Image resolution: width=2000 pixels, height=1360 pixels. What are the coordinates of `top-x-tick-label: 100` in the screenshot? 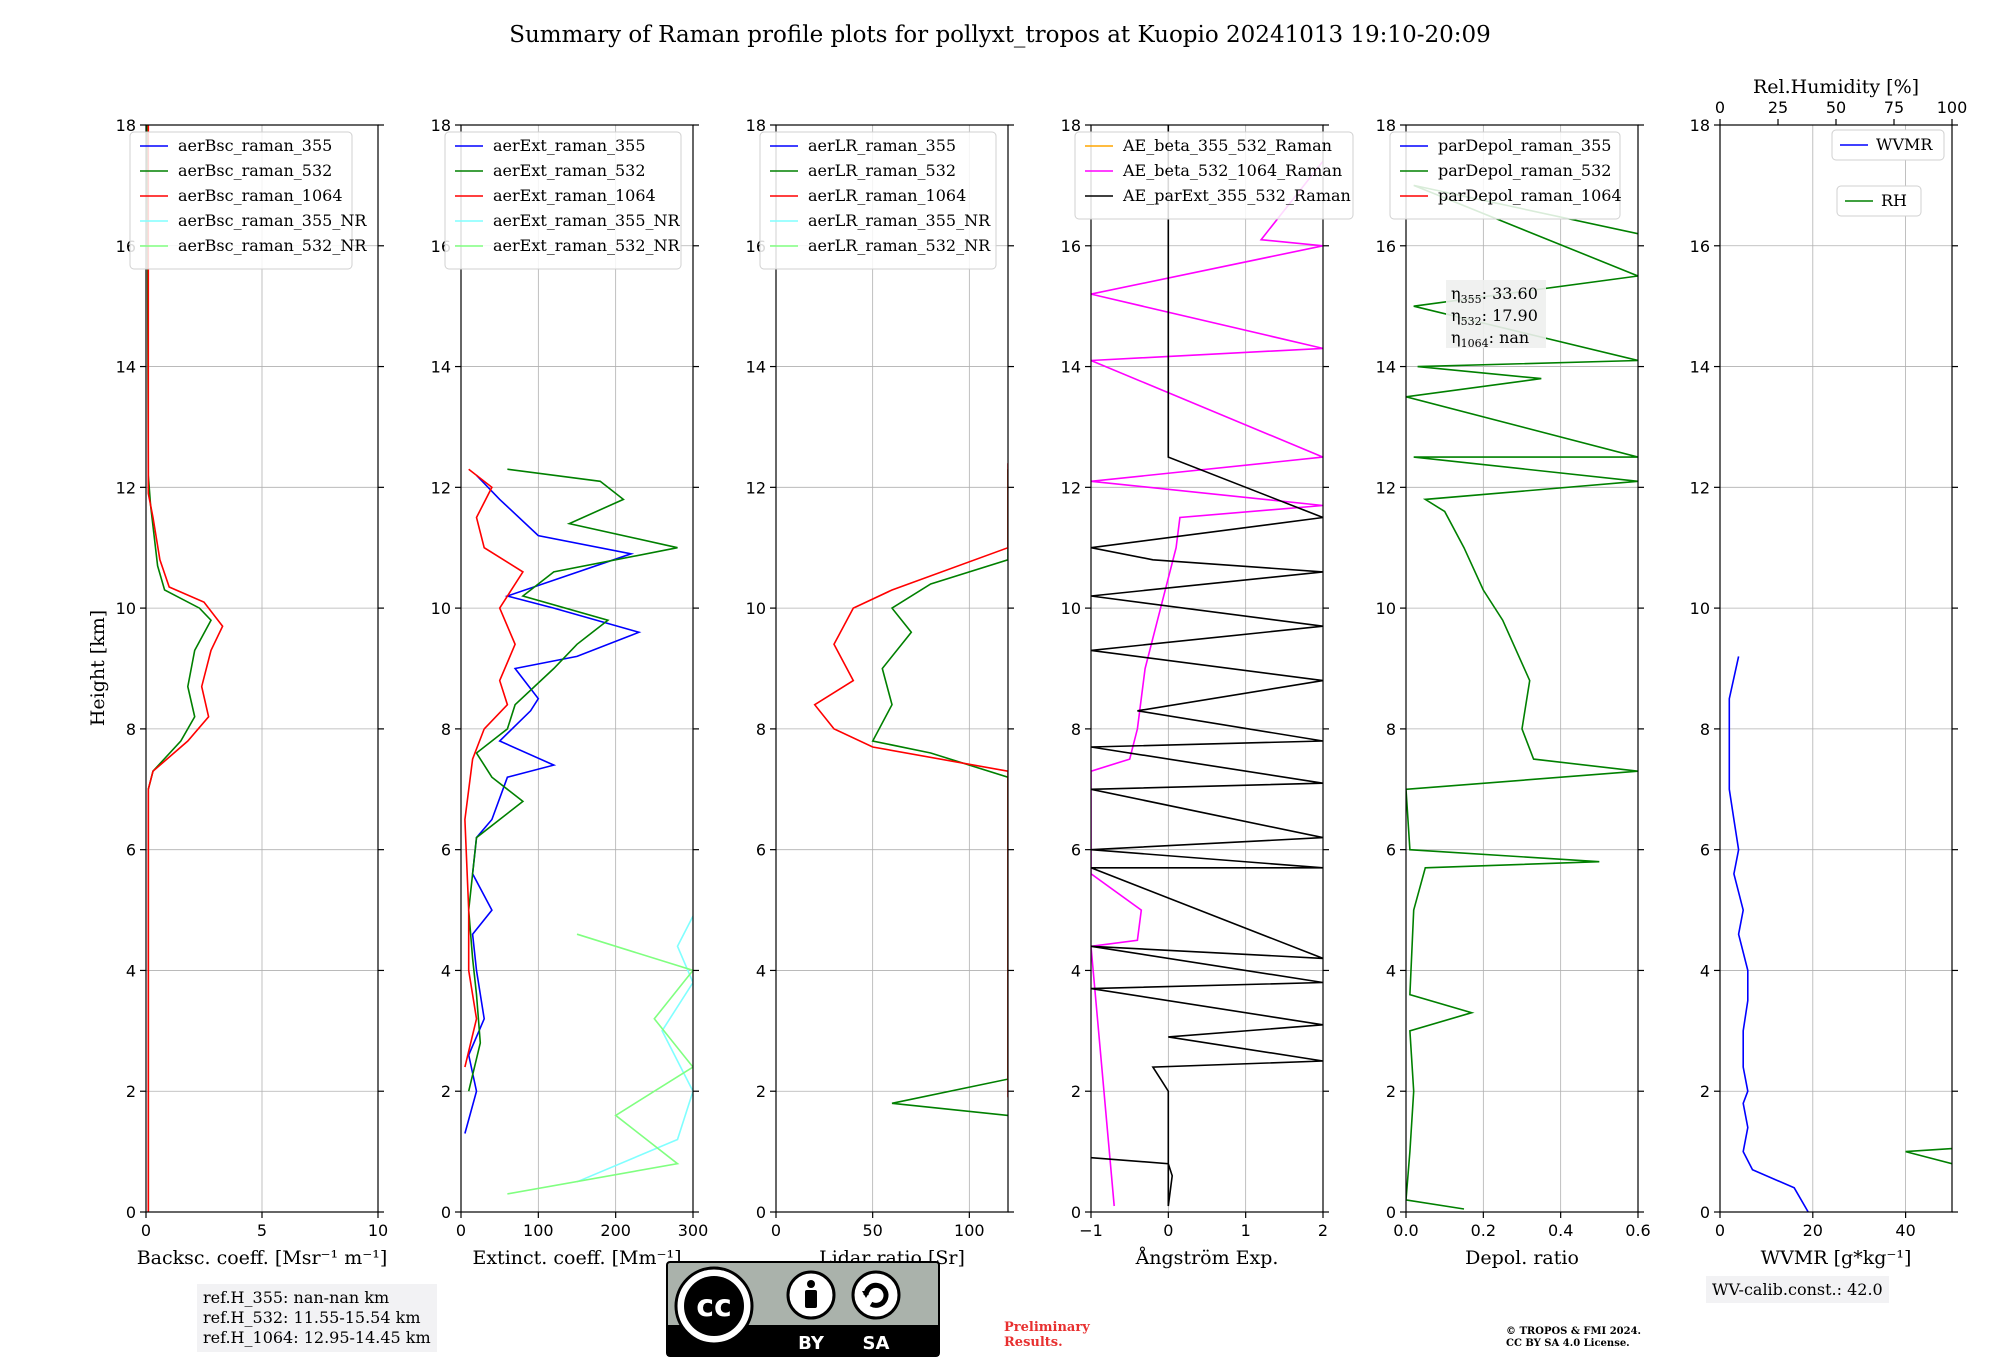 It's located at (1952, 107).